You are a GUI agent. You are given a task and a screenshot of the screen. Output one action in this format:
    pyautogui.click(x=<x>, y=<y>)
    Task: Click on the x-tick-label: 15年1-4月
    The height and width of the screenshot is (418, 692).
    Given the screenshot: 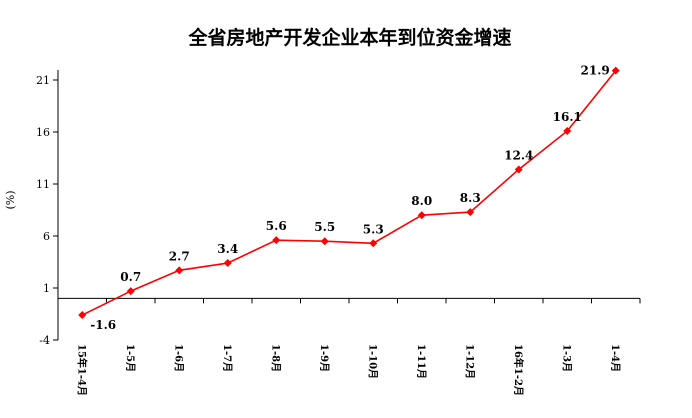 What is the action you would take?
    pyautogui.click(x=81, y=370)
    